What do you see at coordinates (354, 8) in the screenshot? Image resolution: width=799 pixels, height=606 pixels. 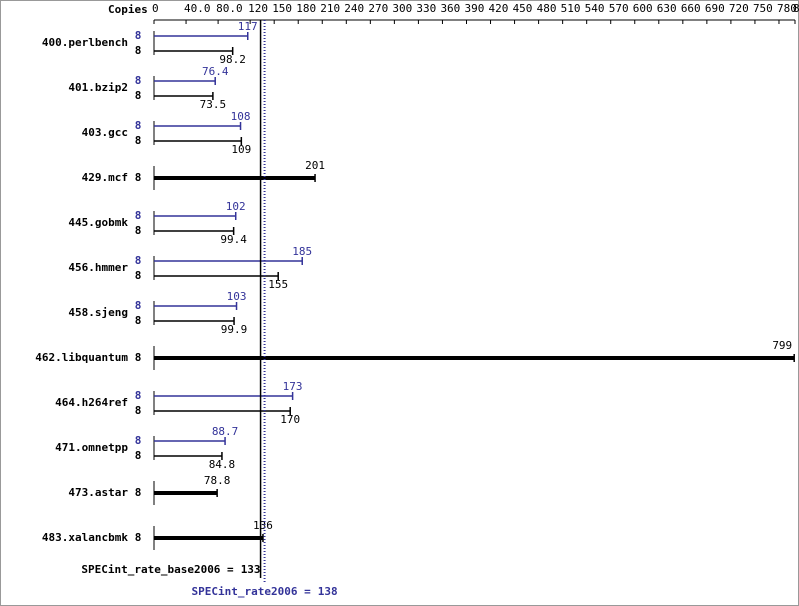 I see `x-tick-label: 240` at bounding box center [354, 8].